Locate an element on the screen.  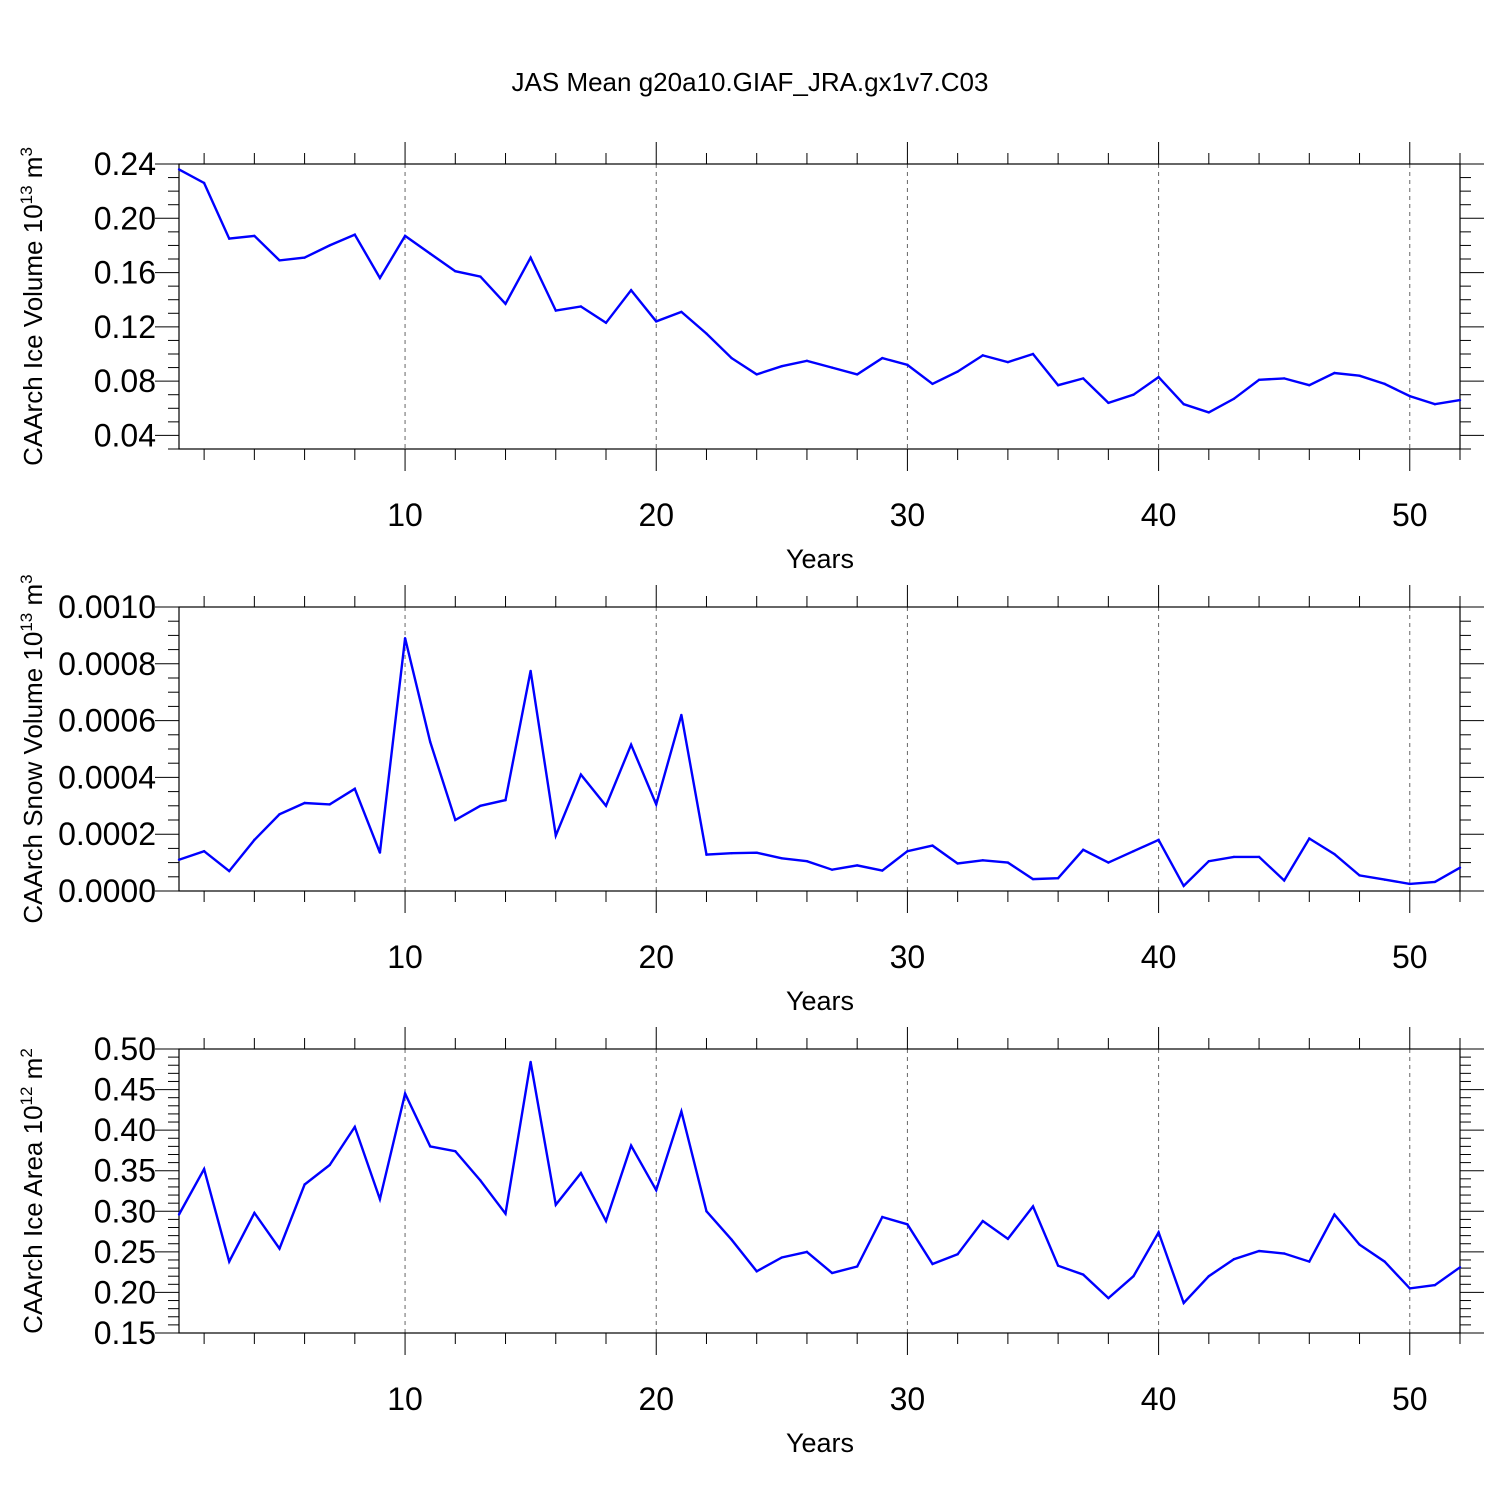
y-tick-label: 0.0000 is located at coordinates (107, 891).